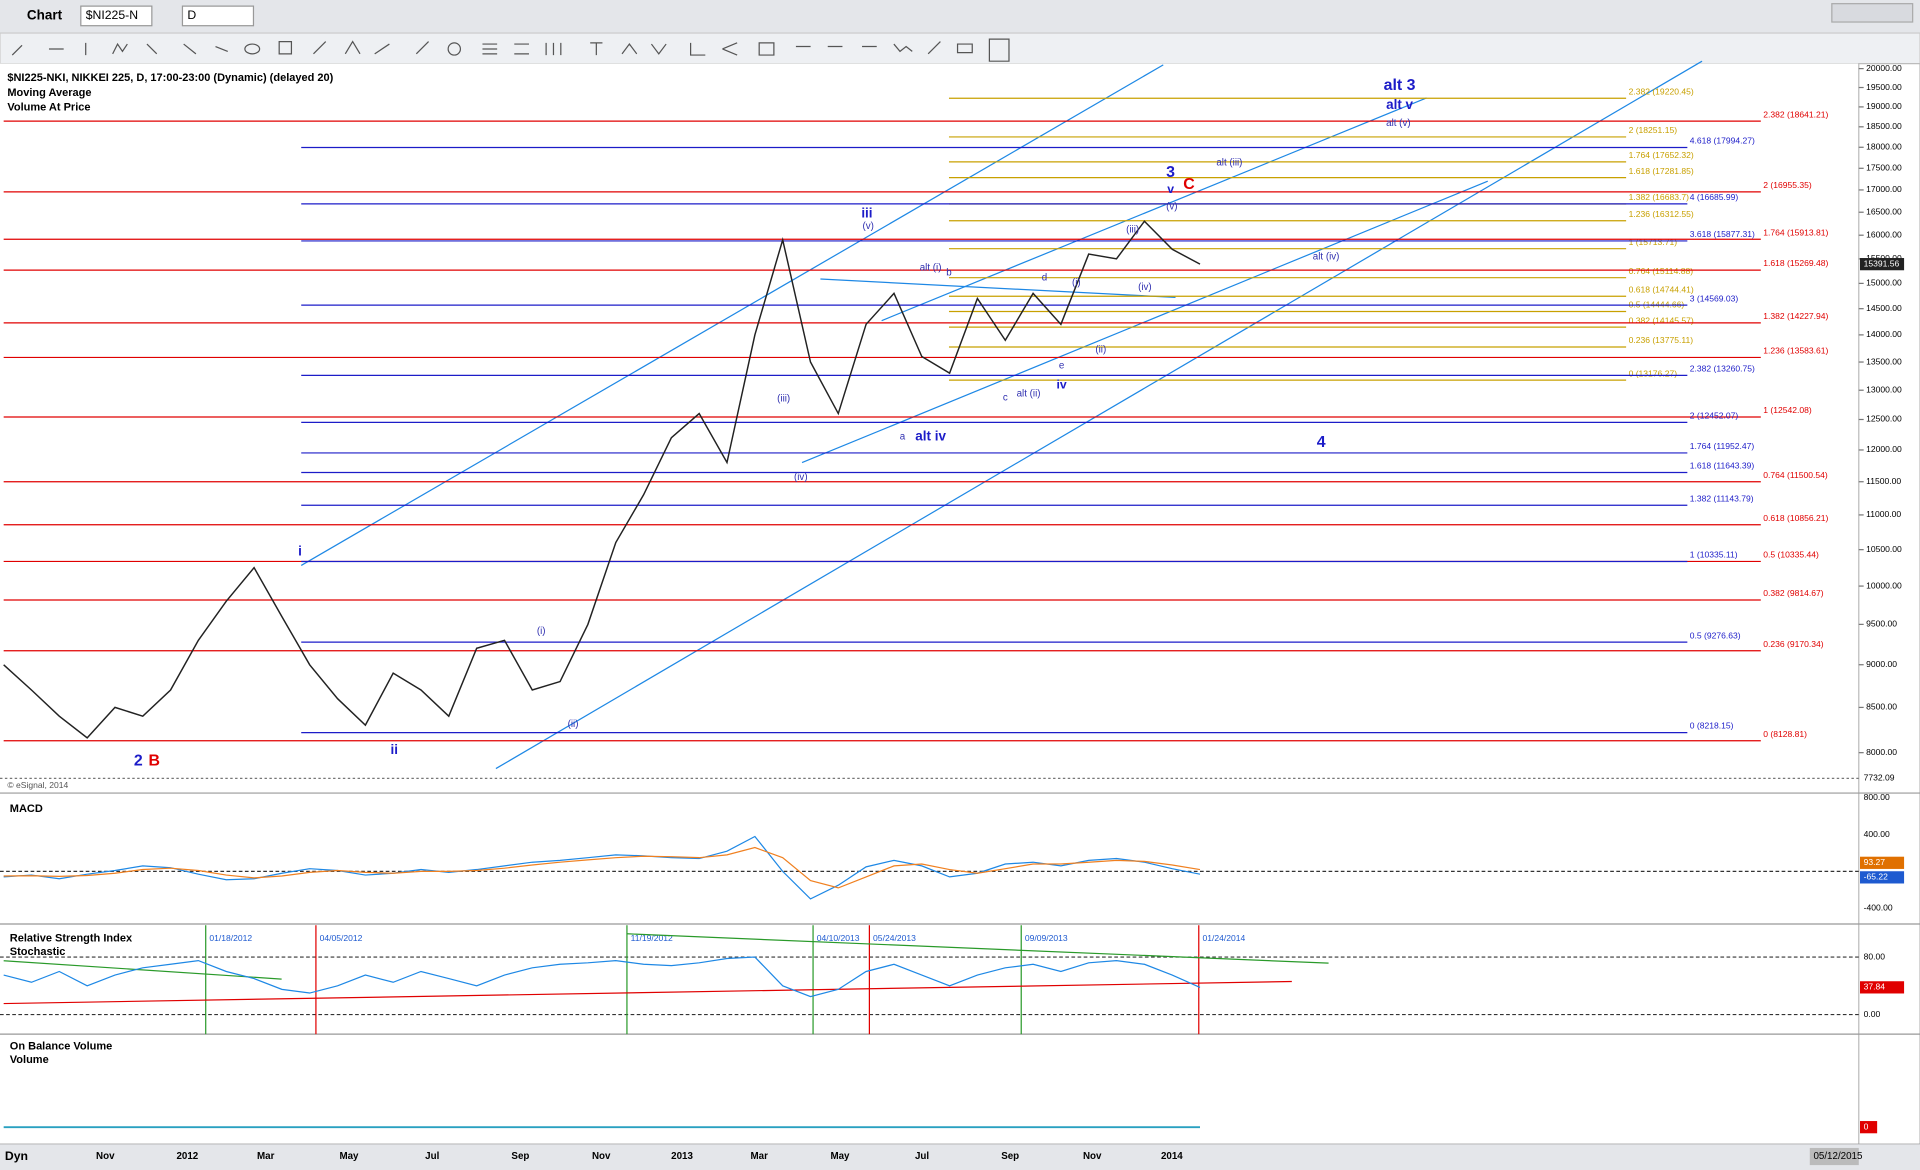  What do you see at coordinates (1661, 171) in the screenshot?
I see `fib-label: 1.618 (17281.85)` at bounding box center [1661, 171].